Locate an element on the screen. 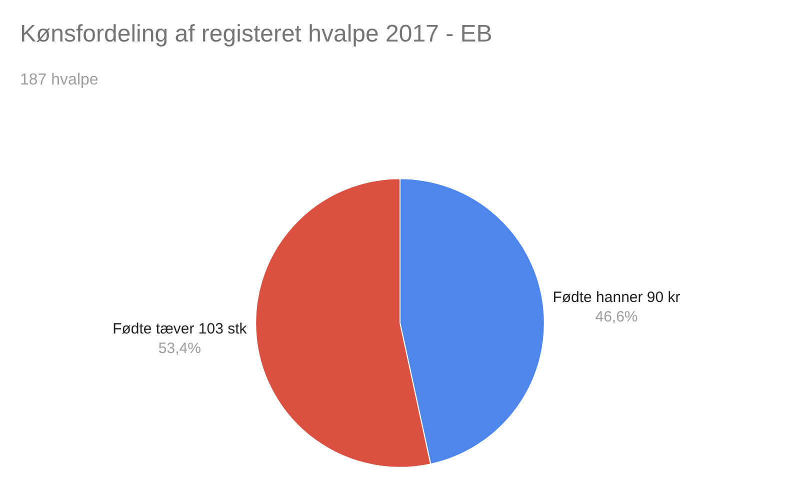 The image size is (800, 495). data-label: 46,6% is located at coordinates (616, 317).